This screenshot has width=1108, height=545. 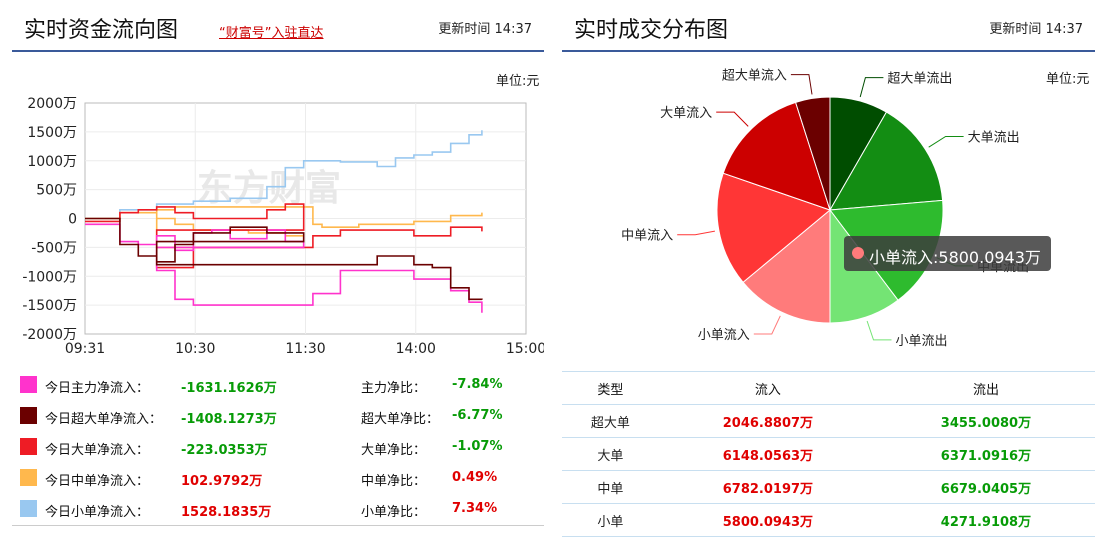 I want to click on table-row: 小单 5800.0943万 4271.9108万, so click(x=828, y=520).